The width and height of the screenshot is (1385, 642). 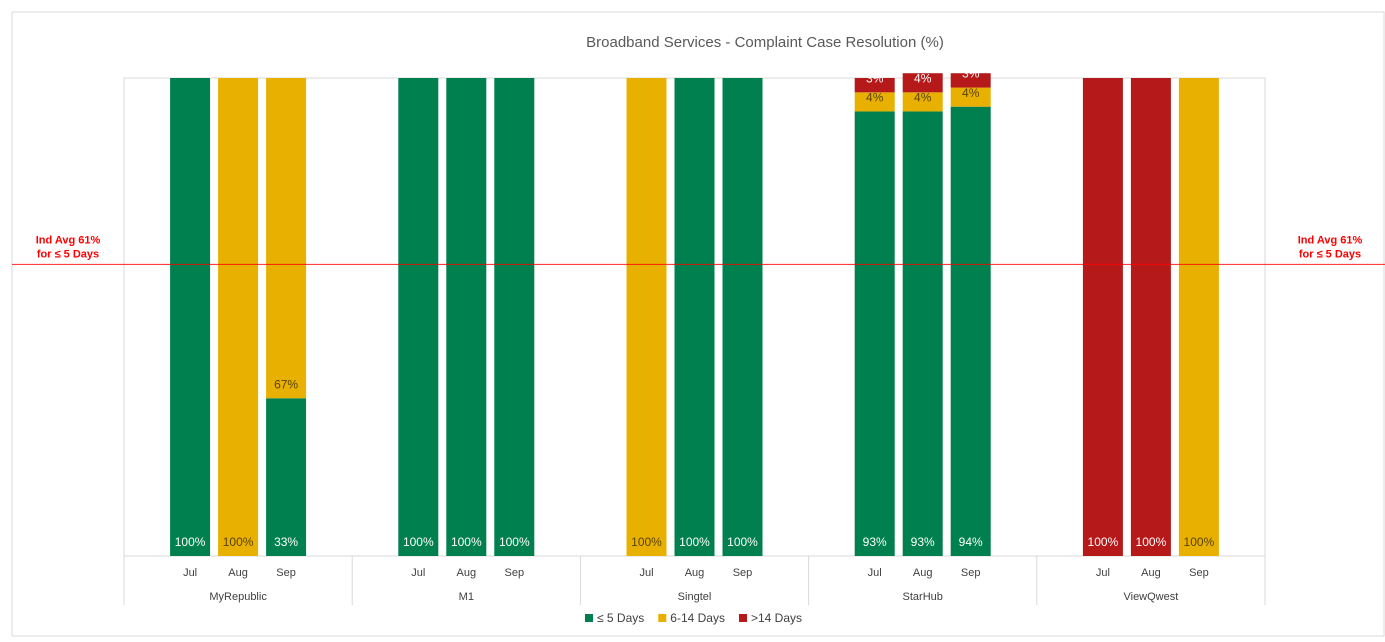 I want to click on legend-label: 6-14 Days, so click(x=697, y=618).